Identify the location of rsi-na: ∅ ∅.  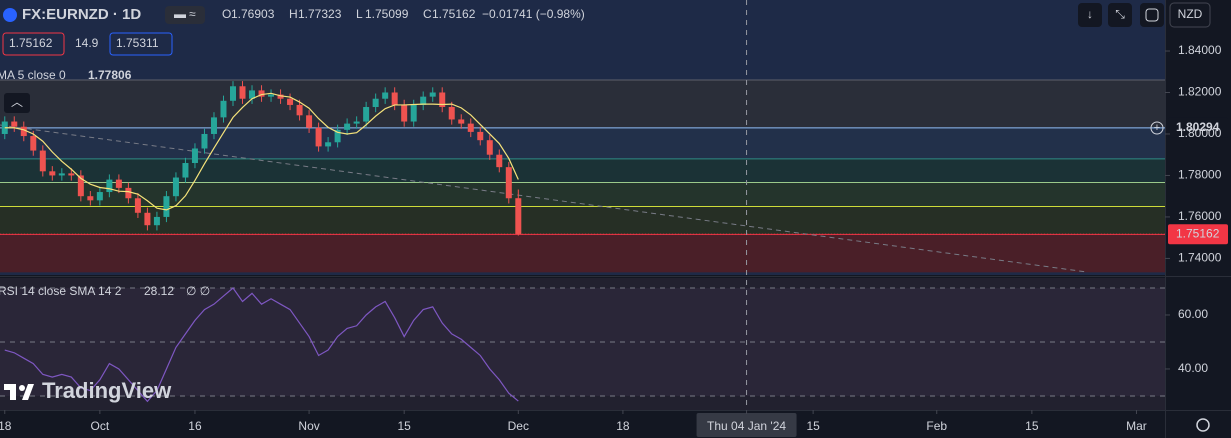
(198, 291).